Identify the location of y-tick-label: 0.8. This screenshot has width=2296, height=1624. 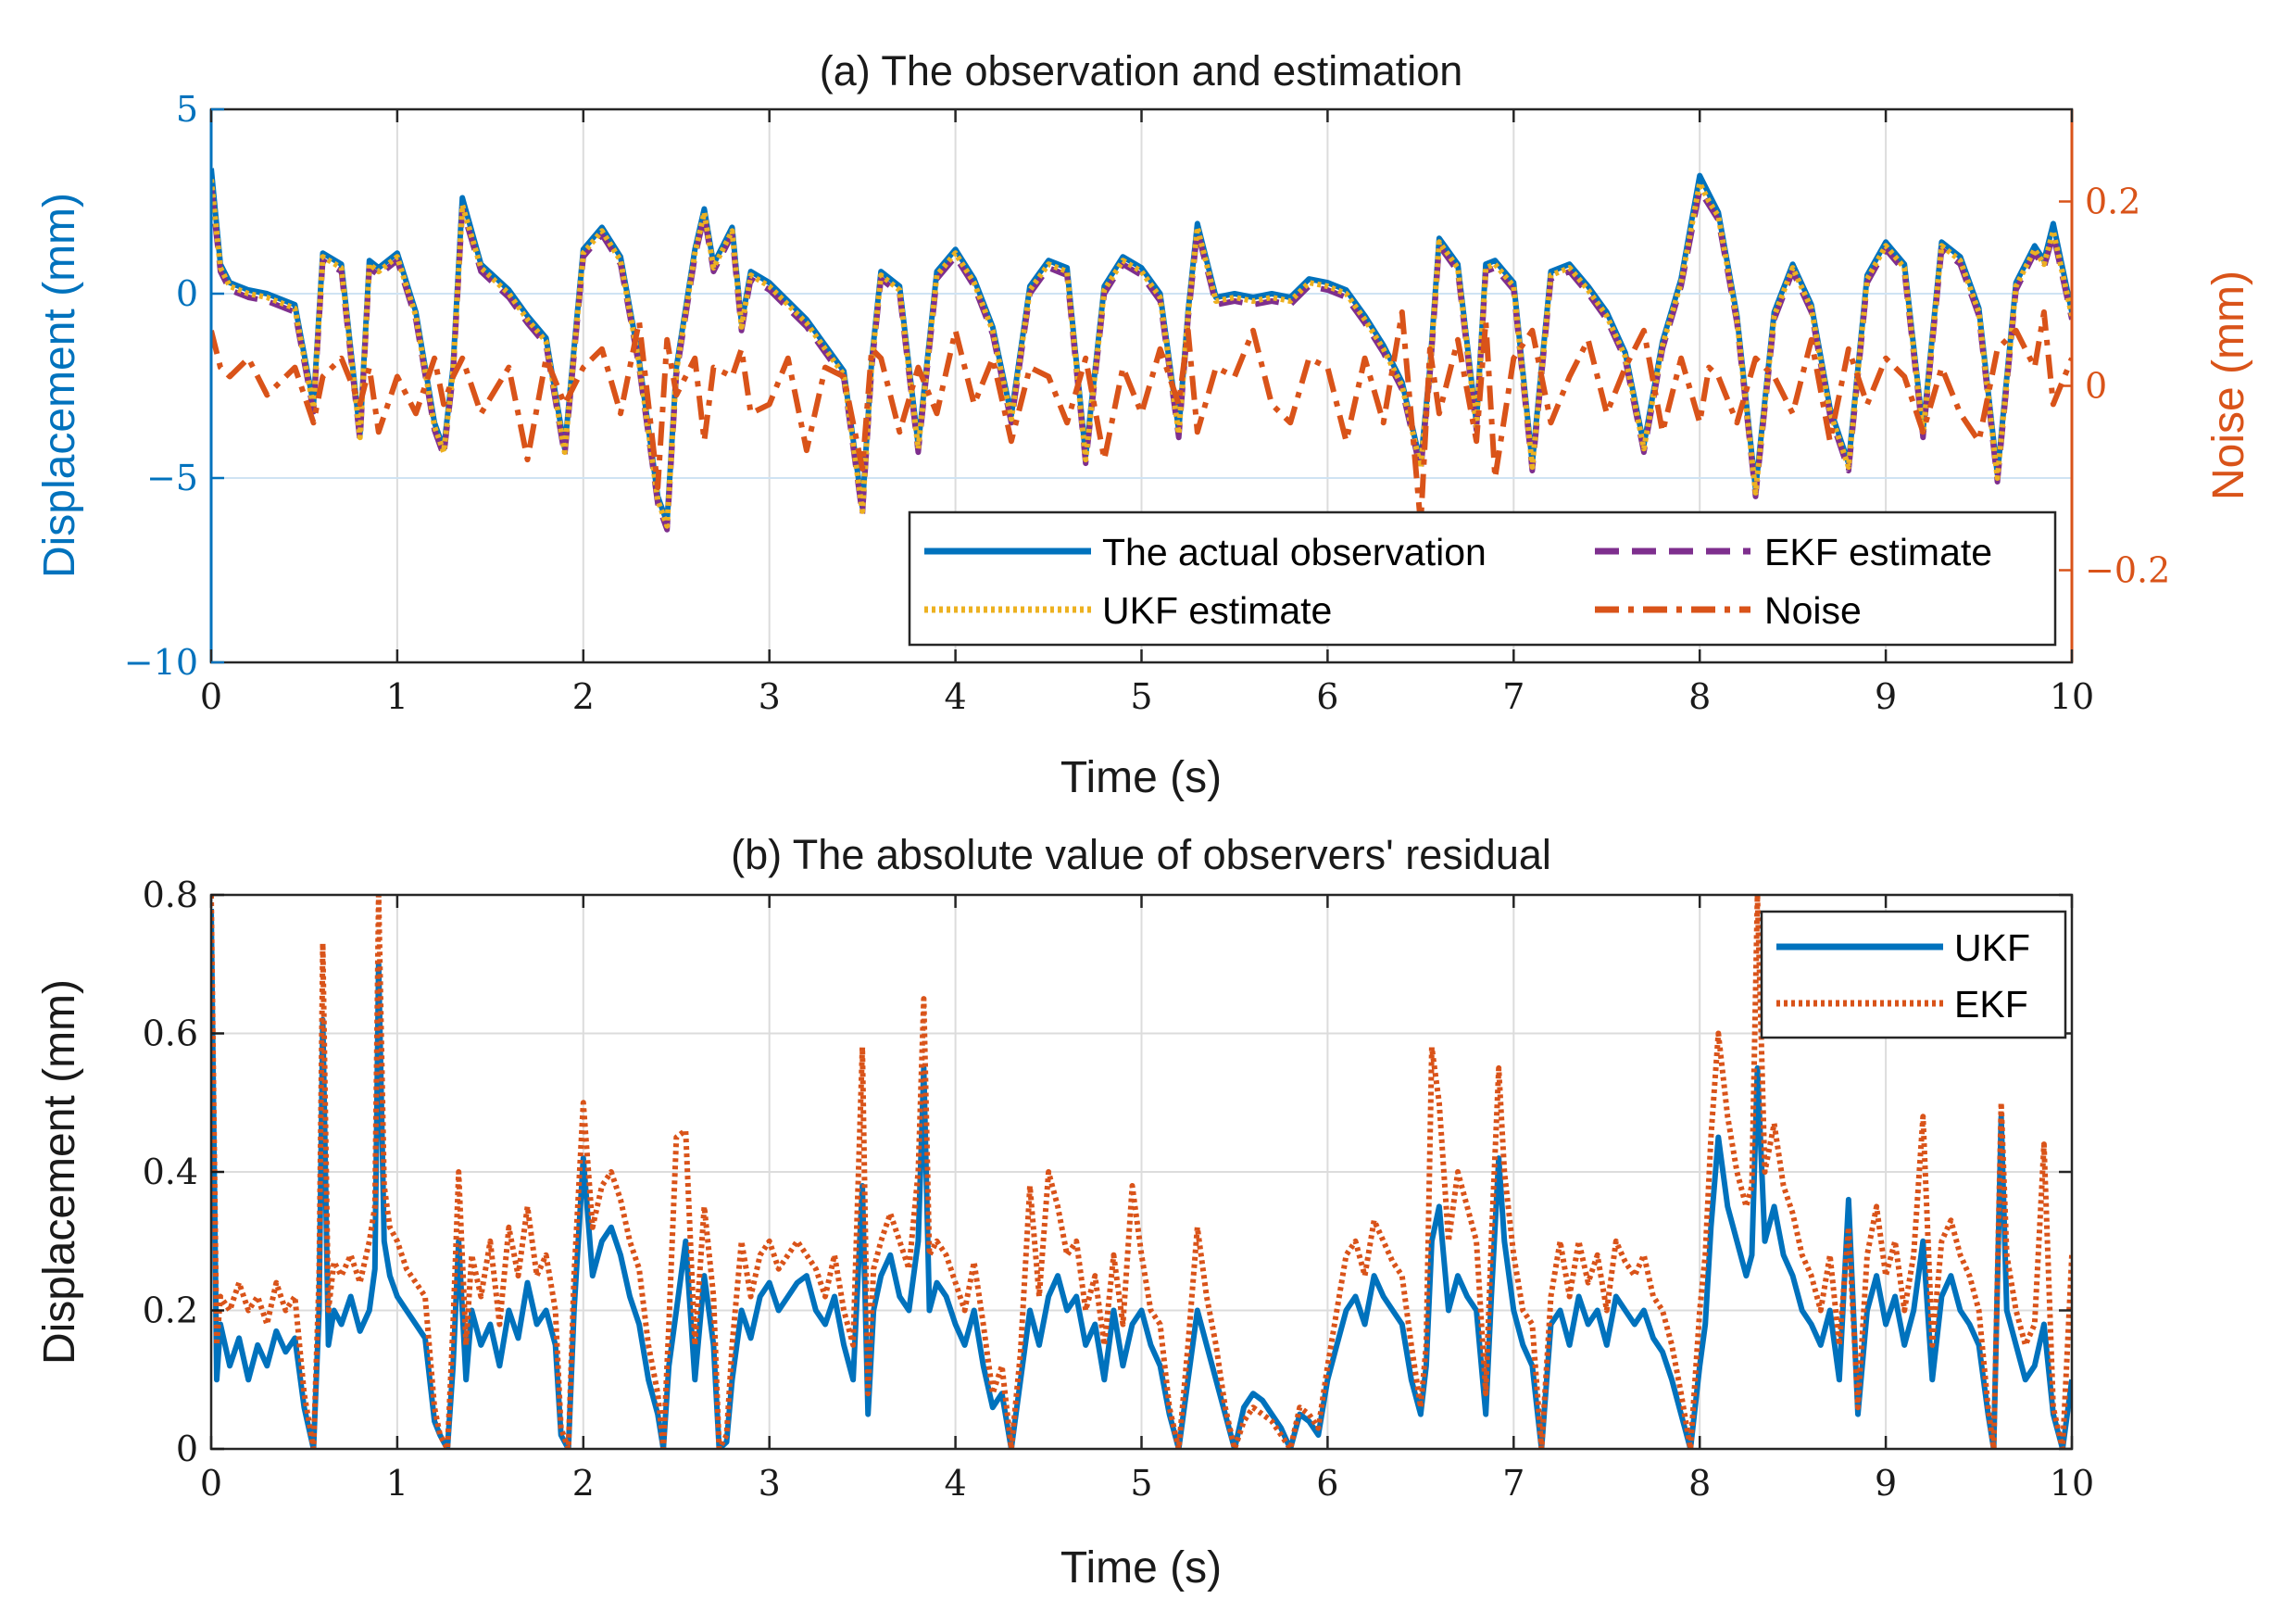
(170, 895).